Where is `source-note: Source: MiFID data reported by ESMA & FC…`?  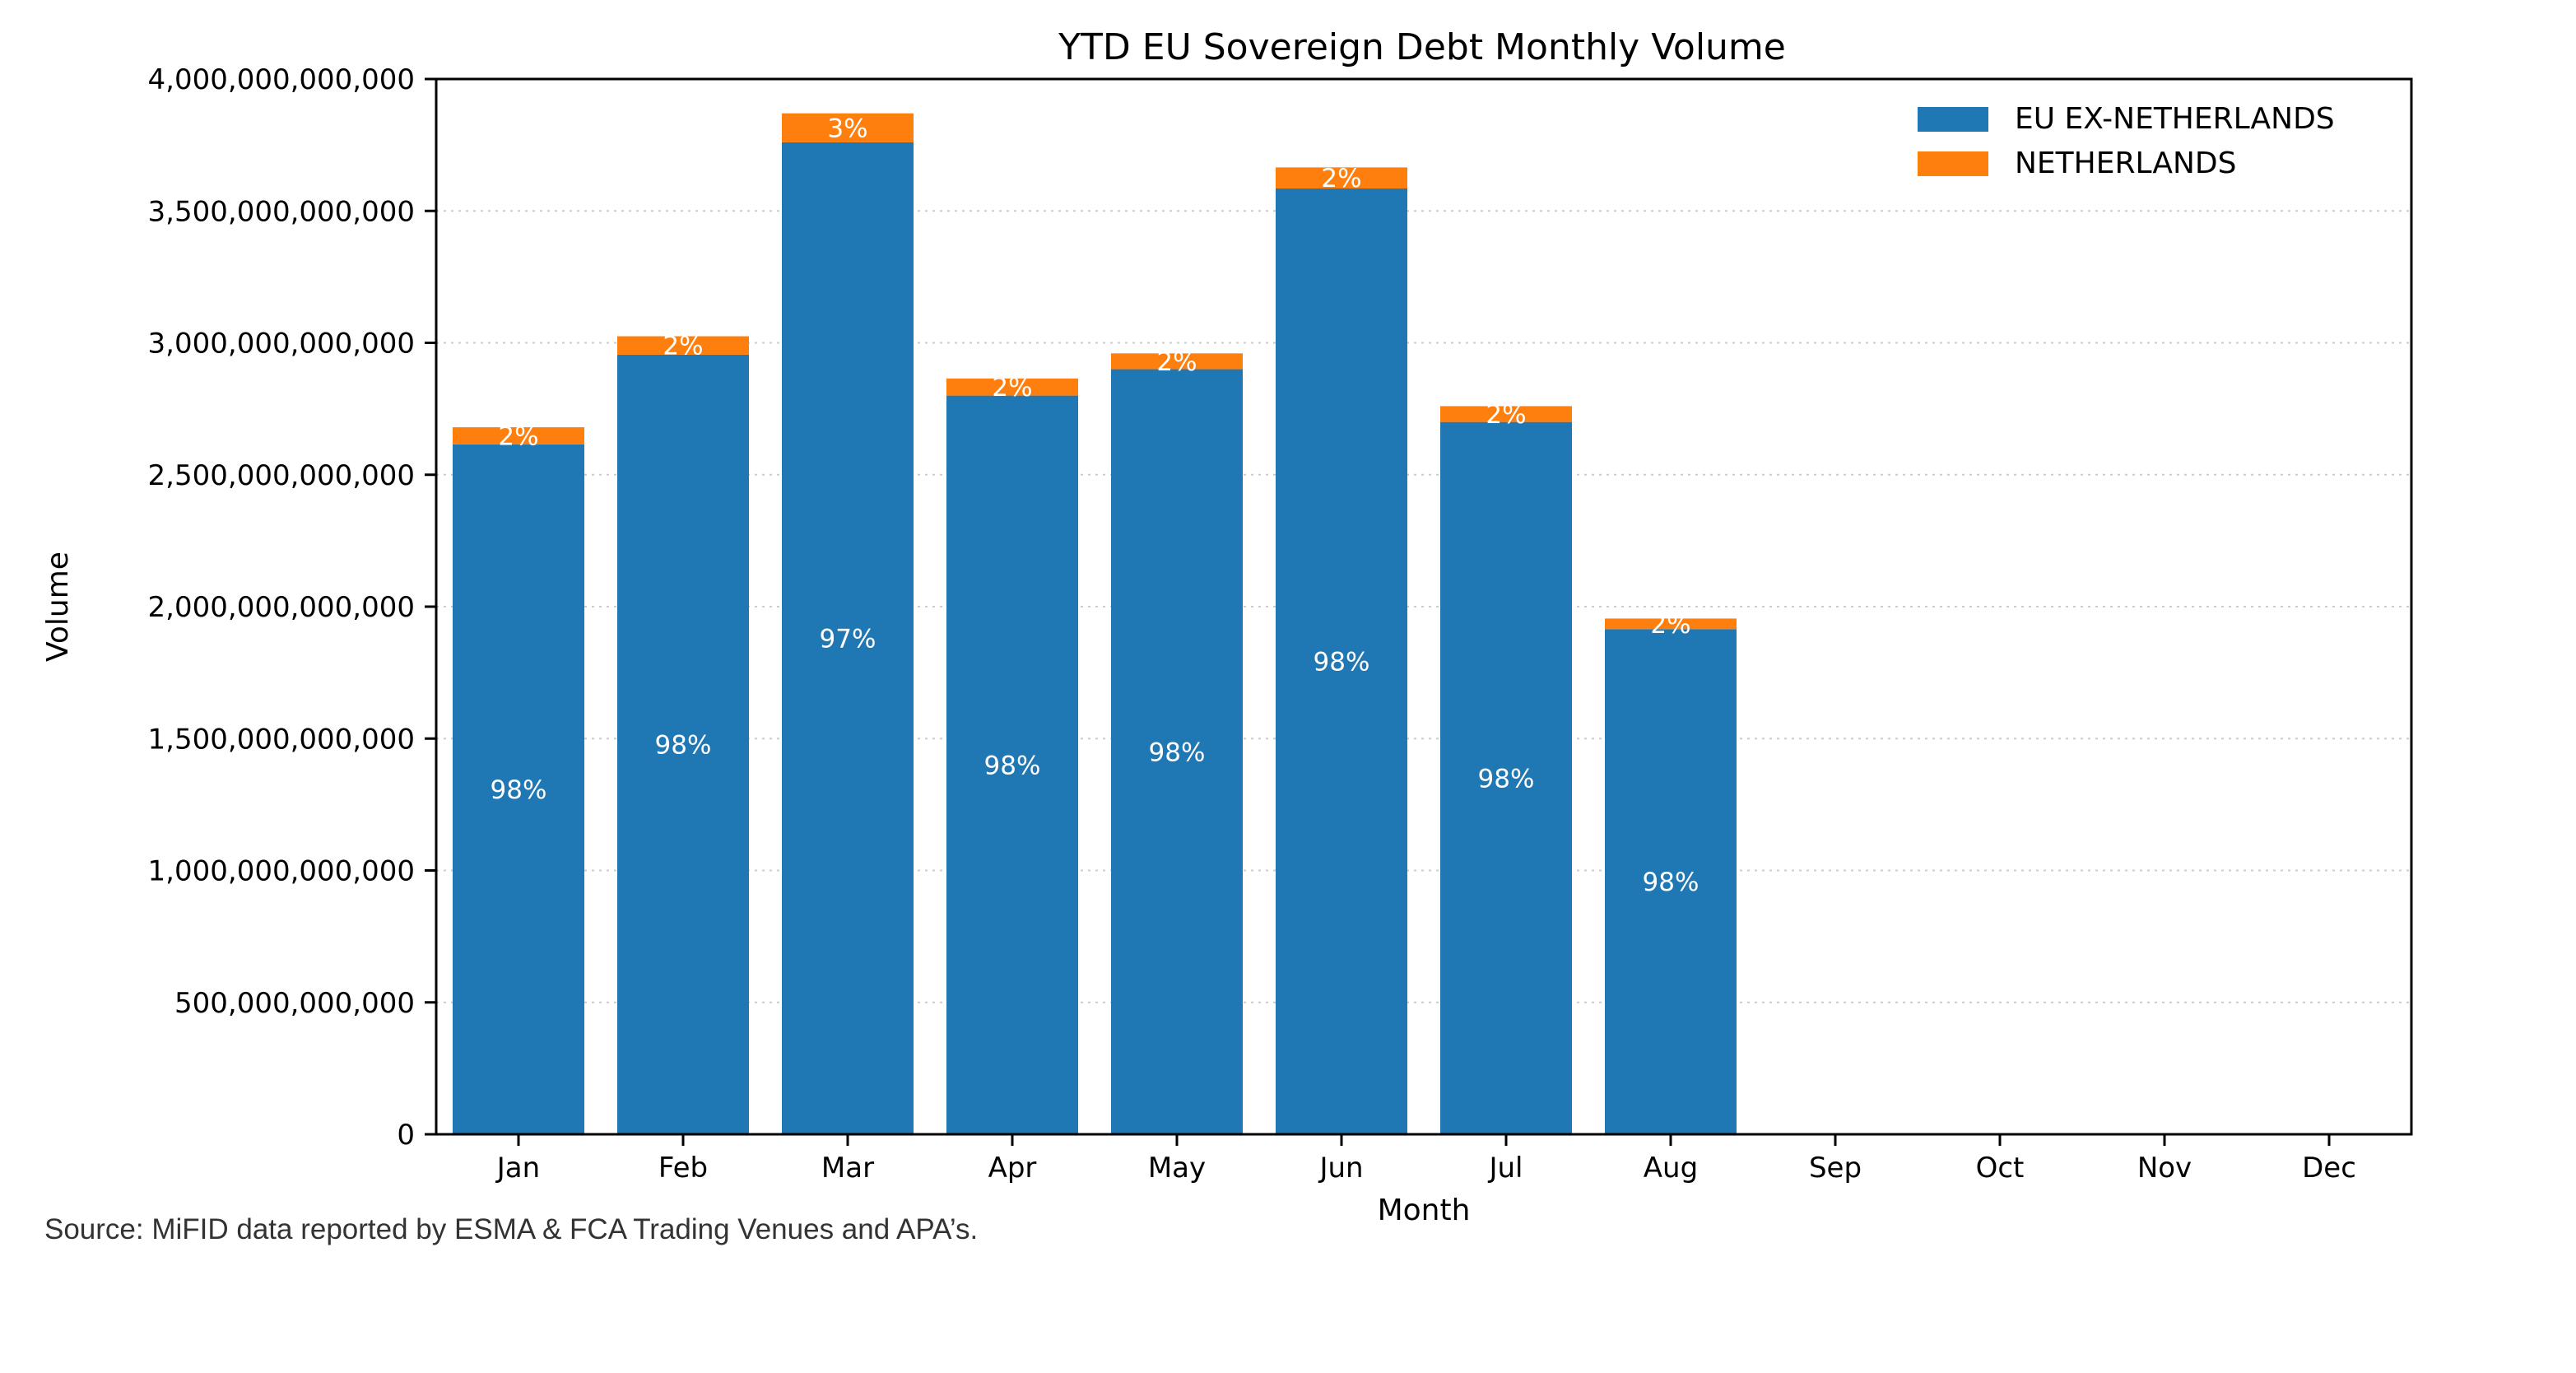
source-note: Source: MiFID data reported by ESMA & FC… is located at coordinates (511, 1229).